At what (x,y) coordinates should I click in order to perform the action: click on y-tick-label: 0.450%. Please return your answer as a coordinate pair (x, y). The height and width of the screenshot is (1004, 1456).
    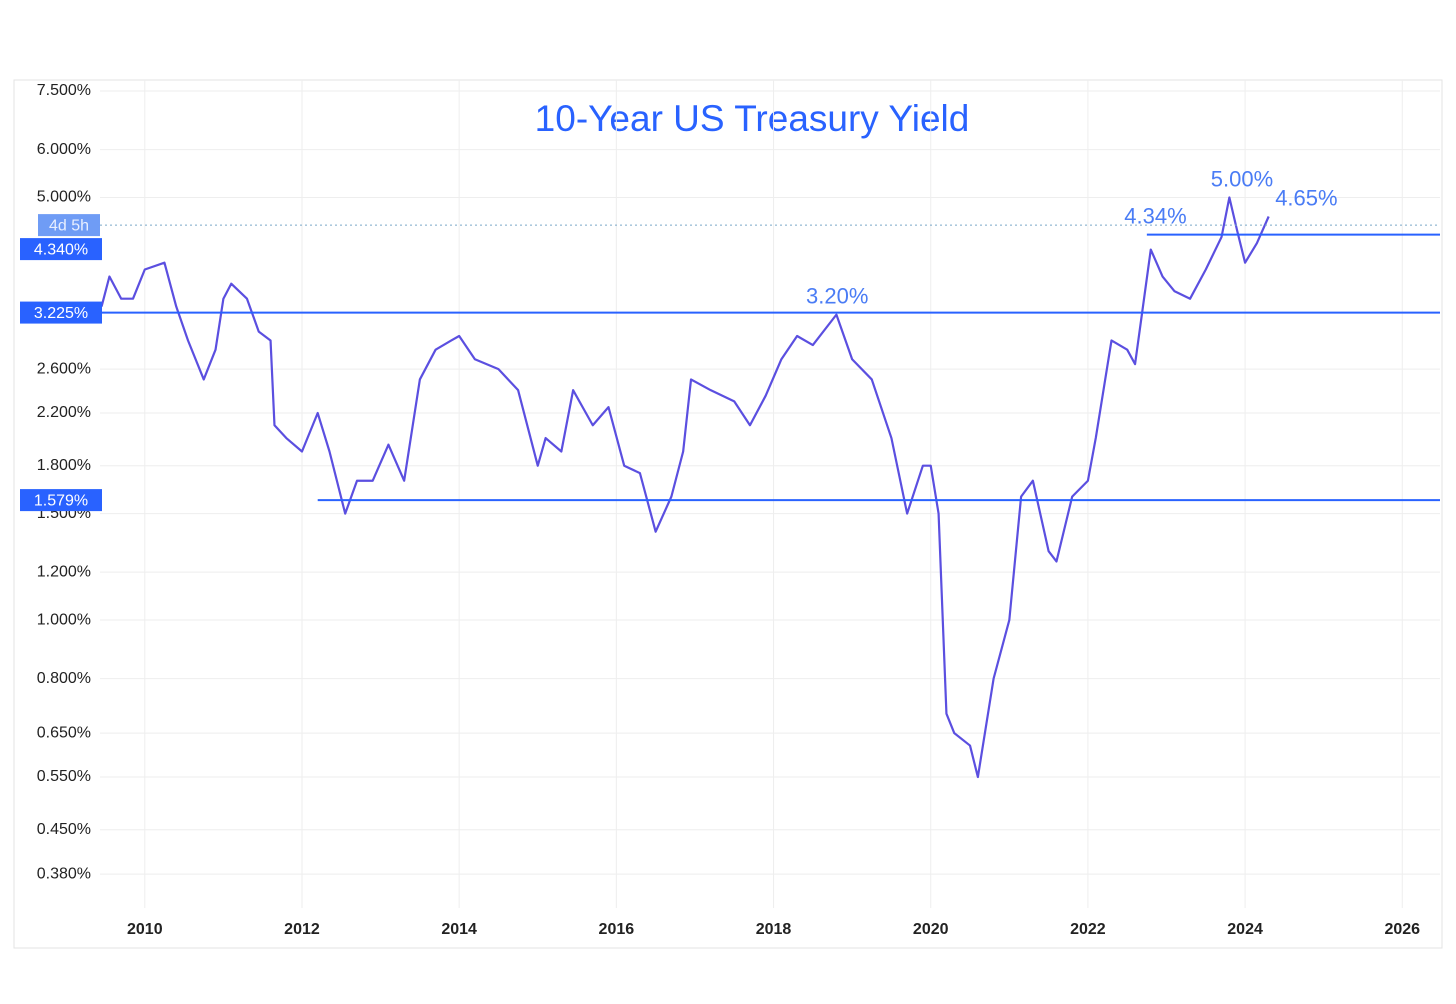
    Looking at the image, I should click on (64, 829).